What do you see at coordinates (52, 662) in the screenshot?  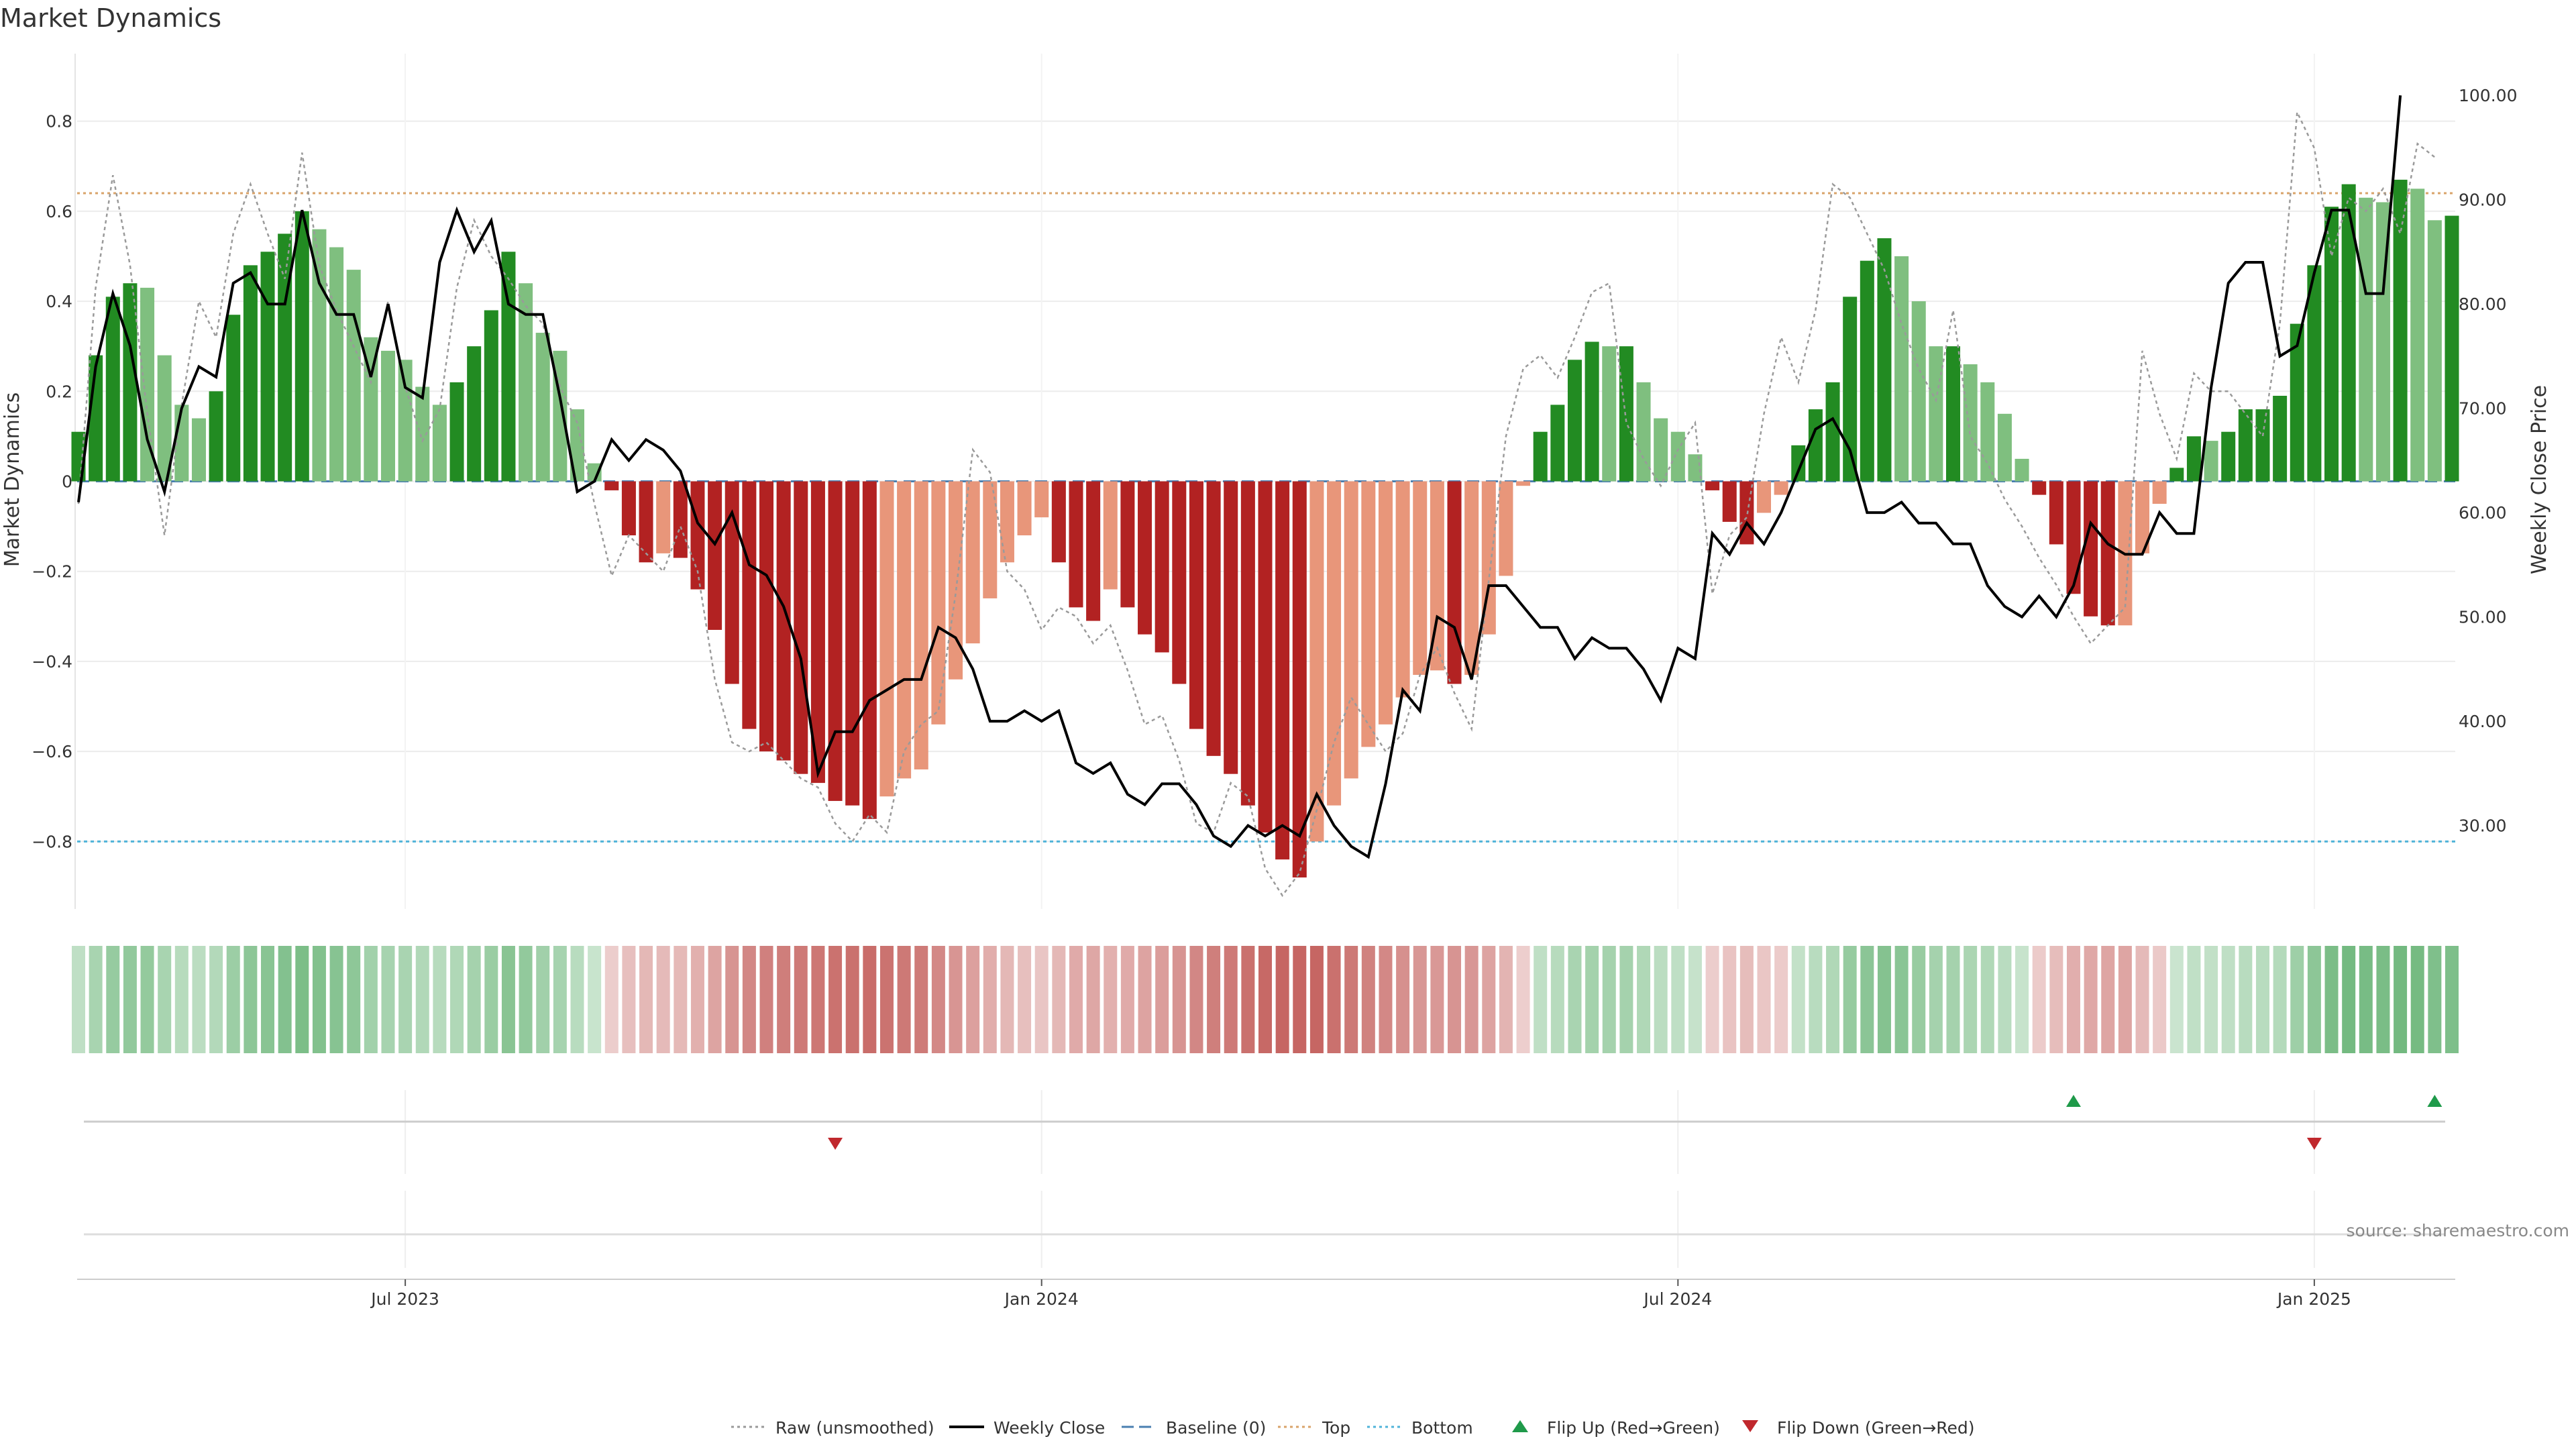 I see `y-tick-label: −0.4` at bounding box center [52, 662].